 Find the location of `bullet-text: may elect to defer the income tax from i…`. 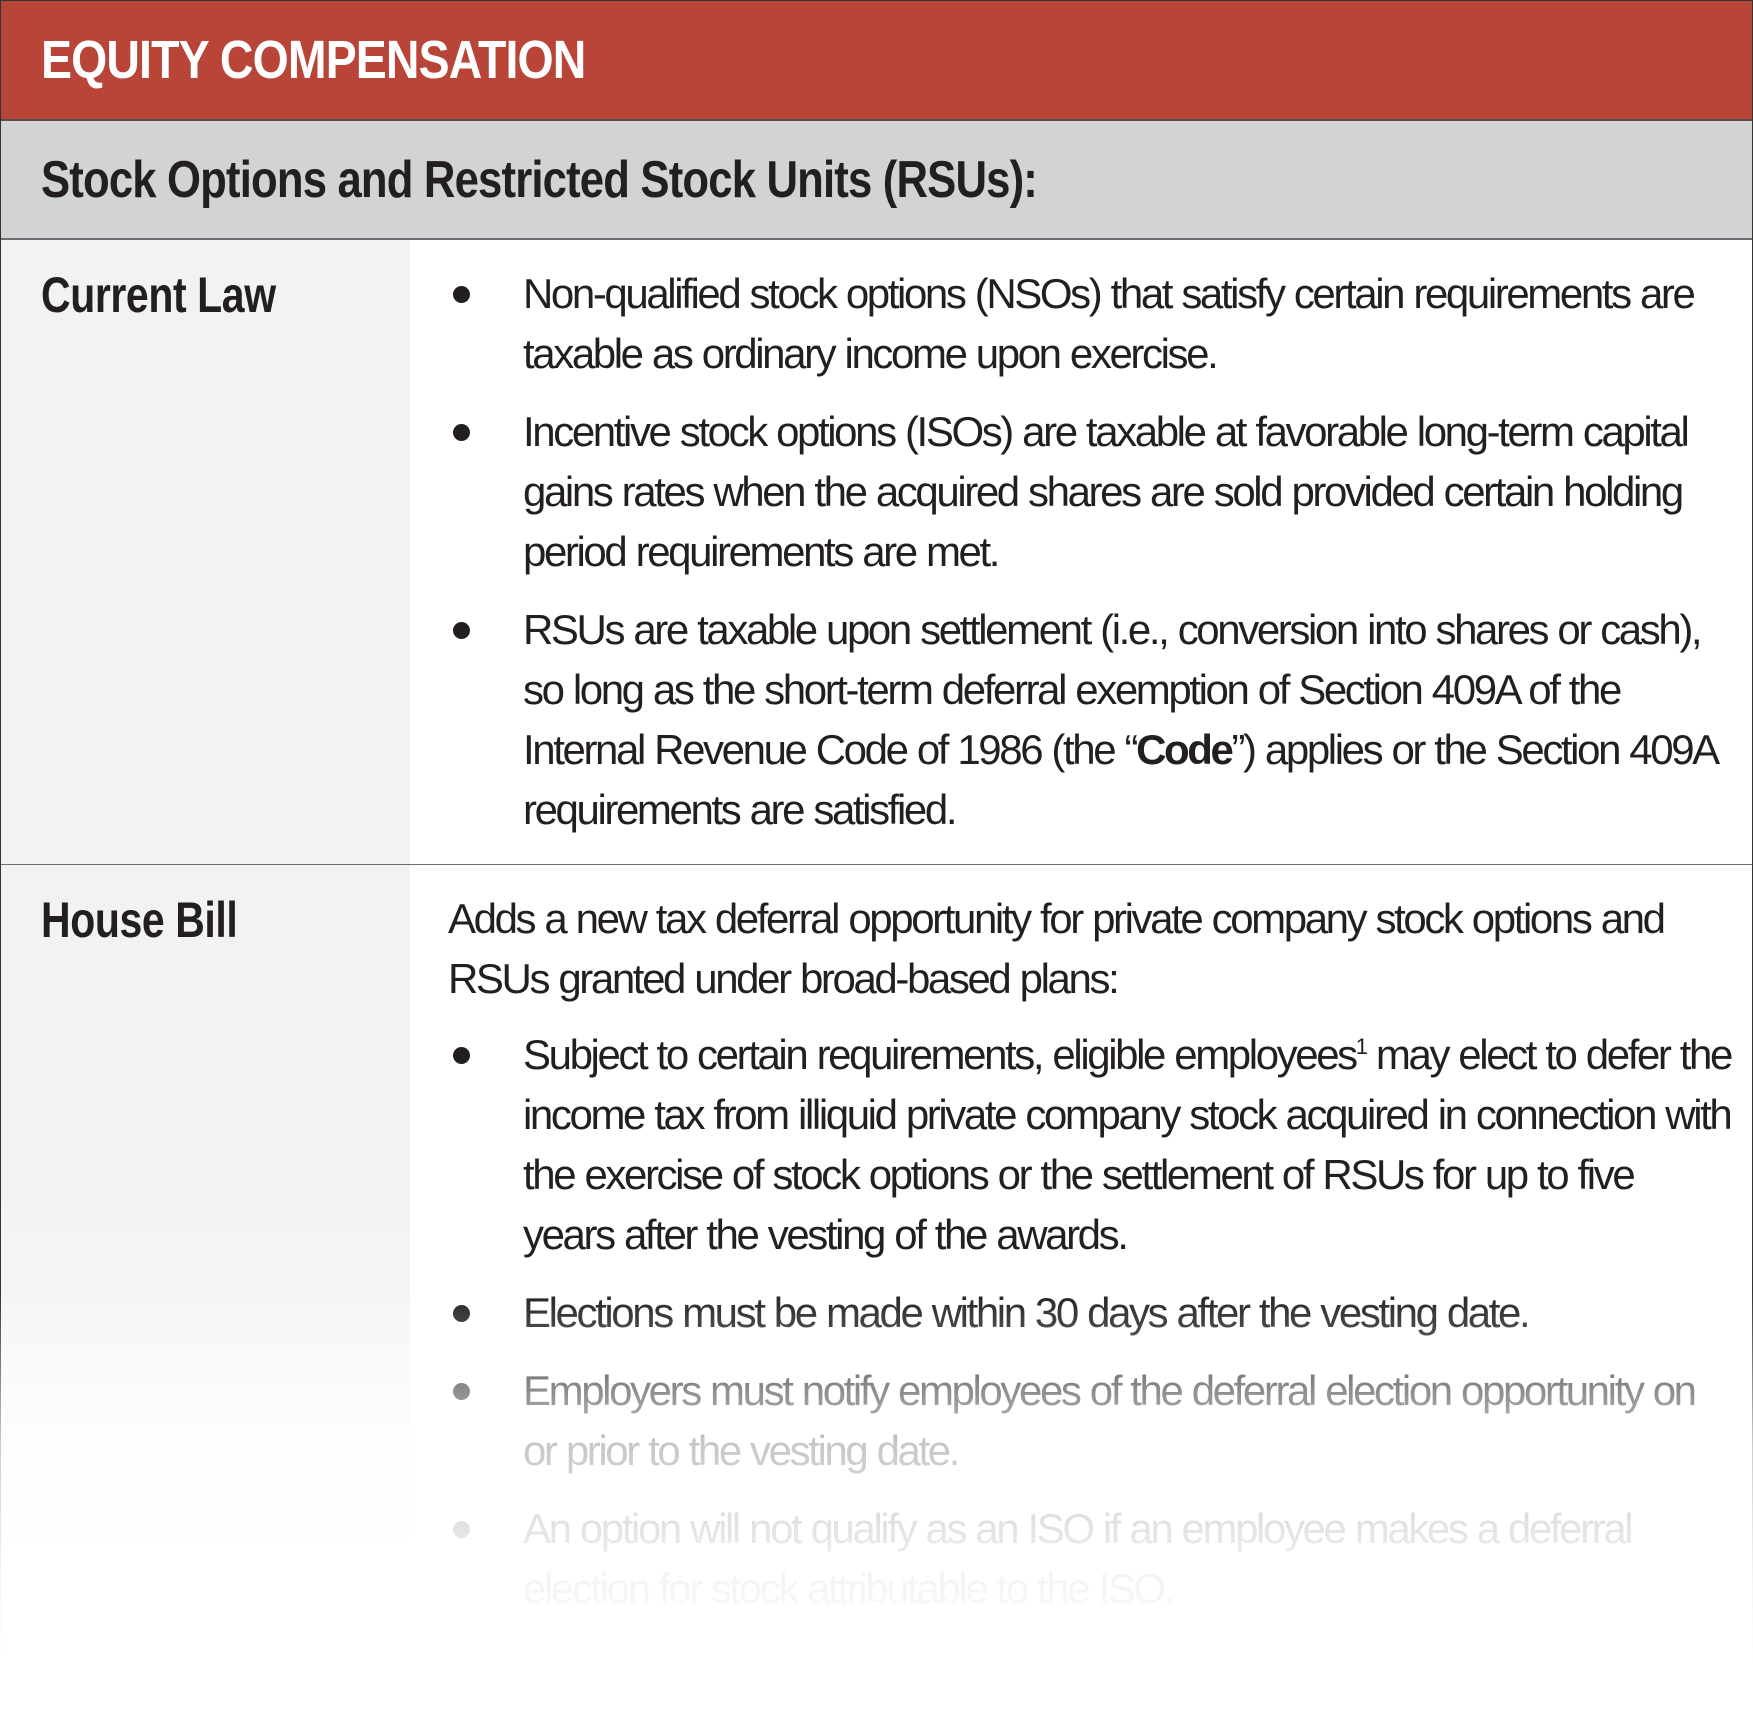

bullet-text: may elect to defer the income tax from i… is located at coordinates (1128, 1144).